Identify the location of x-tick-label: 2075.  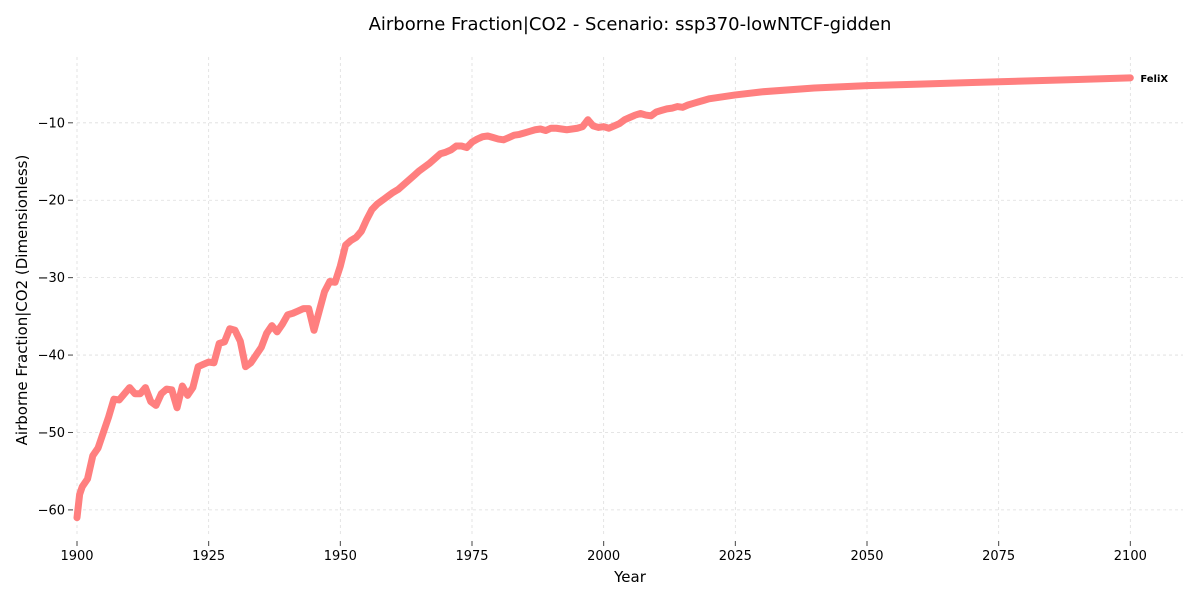
(998, 556).